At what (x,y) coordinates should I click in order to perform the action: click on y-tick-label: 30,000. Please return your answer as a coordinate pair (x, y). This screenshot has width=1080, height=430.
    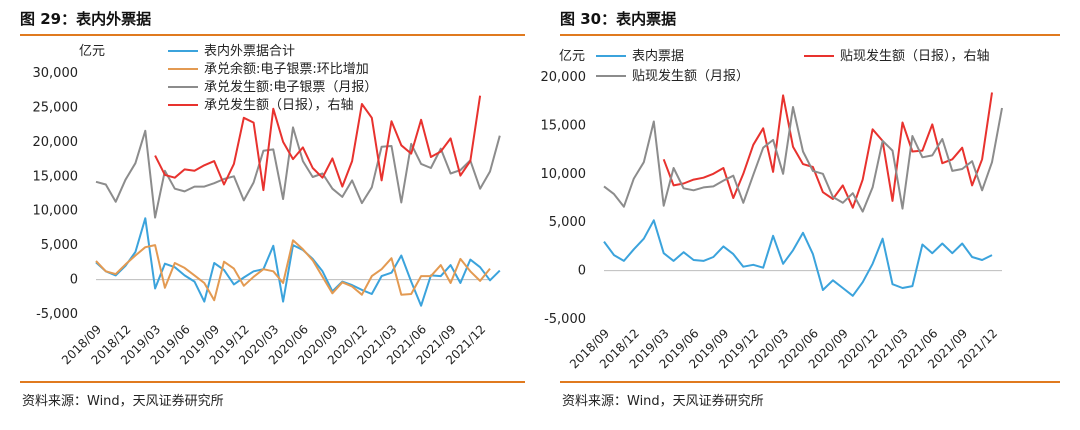
    Looking at the image, I should click on (56, 73).